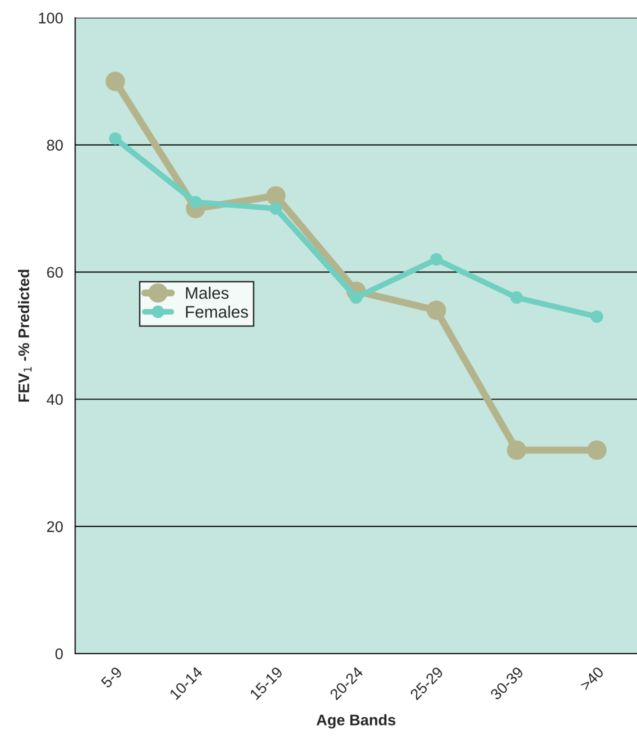 This screenshot has width=637, height=741. Describe the element at coordinates (356, 721) in the screenshot. I see `x-axis-title: Age Bands` at that location.